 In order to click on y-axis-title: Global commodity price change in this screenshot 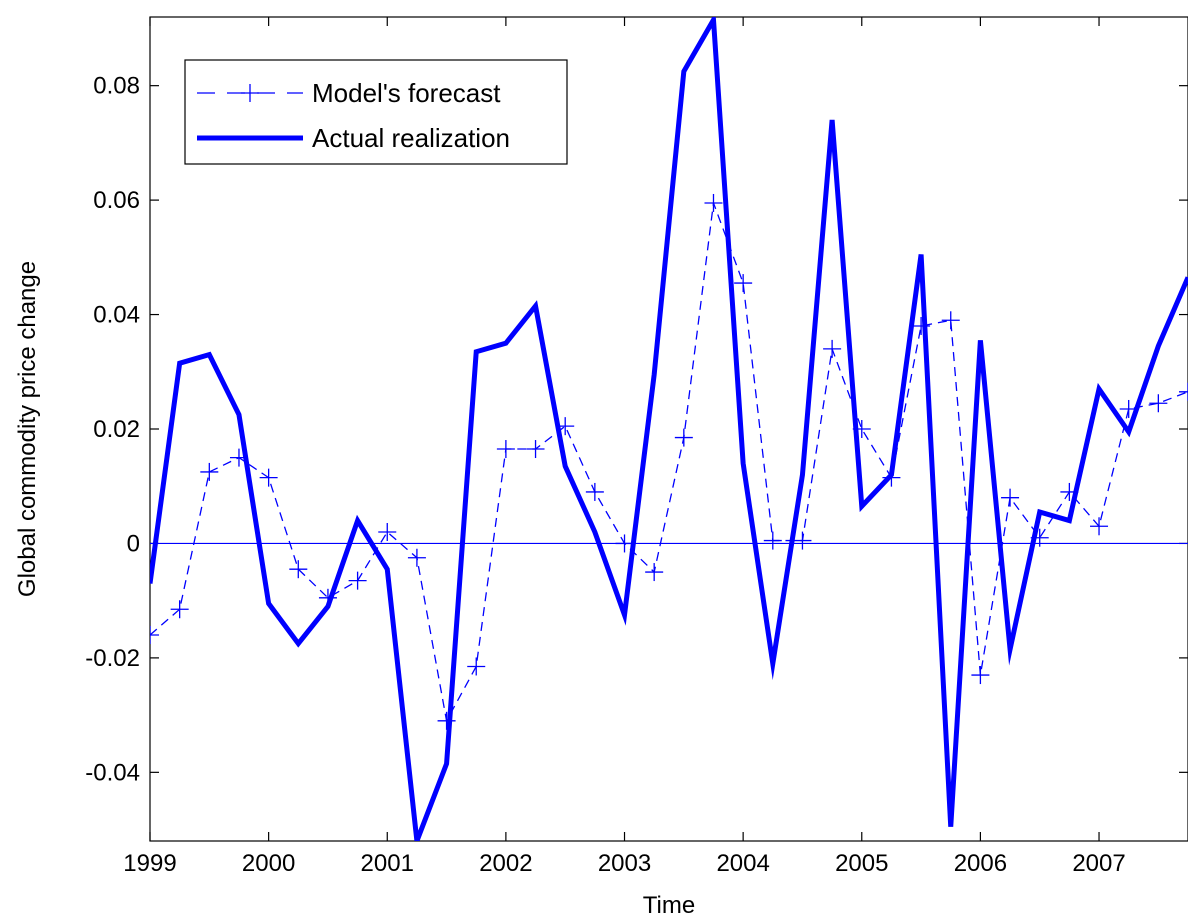, I will do `click(27, 429)`.